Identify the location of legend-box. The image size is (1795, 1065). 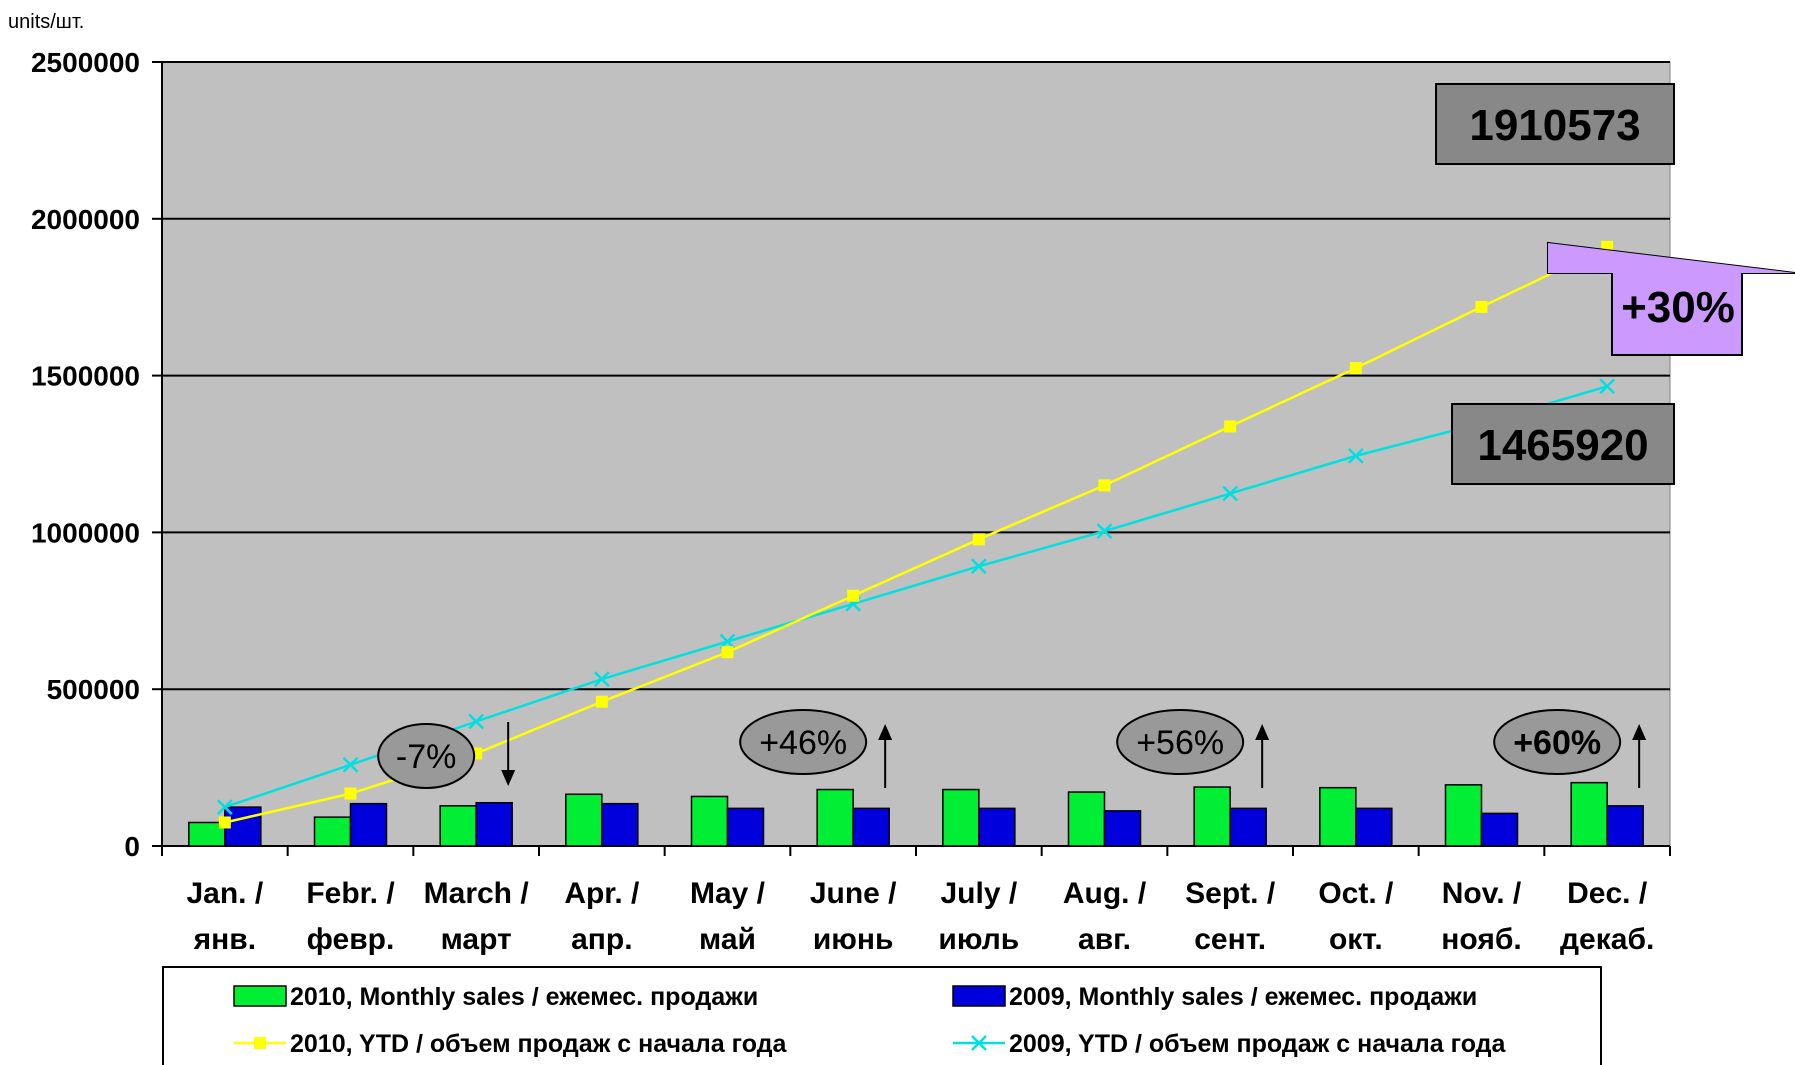
(882, 1015).